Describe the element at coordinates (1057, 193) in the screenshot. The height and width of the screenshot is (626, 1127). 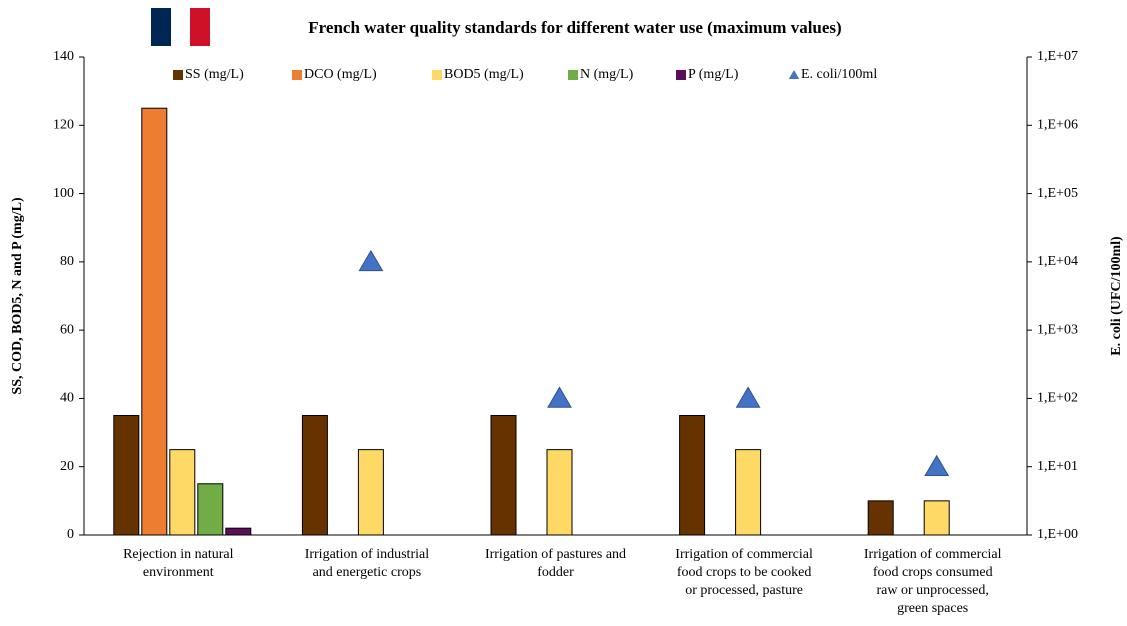
I see `y2-tick-label: 1,E+05` at that location.